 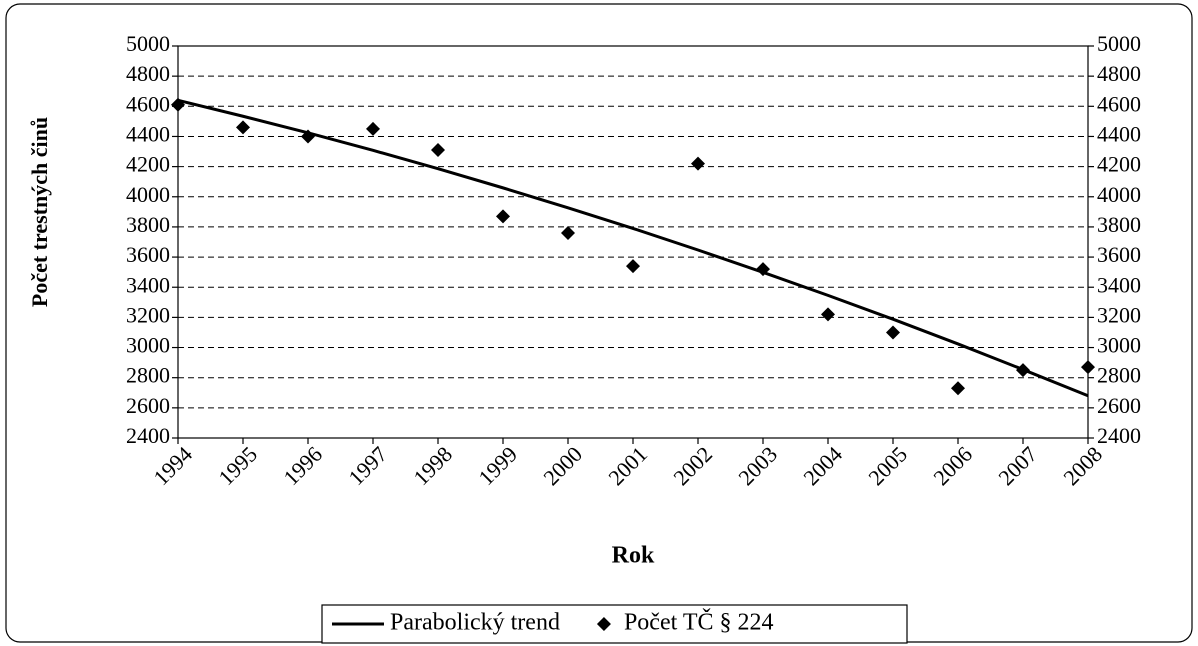 What do you see at coordinates (1119, 375) in the screenshot?
I see `y2-tick-label: 2800` at bounding box center [1119, 375].